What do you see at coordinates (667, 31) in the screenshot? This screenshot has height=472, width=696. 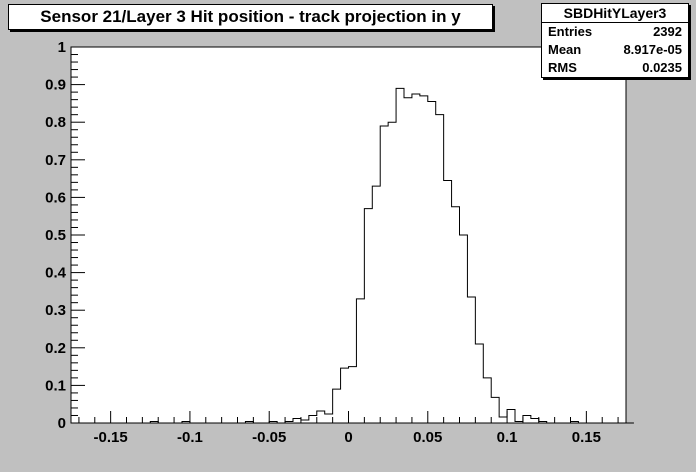 I see `stats-value: 2392` at bounding box center [667, 31].